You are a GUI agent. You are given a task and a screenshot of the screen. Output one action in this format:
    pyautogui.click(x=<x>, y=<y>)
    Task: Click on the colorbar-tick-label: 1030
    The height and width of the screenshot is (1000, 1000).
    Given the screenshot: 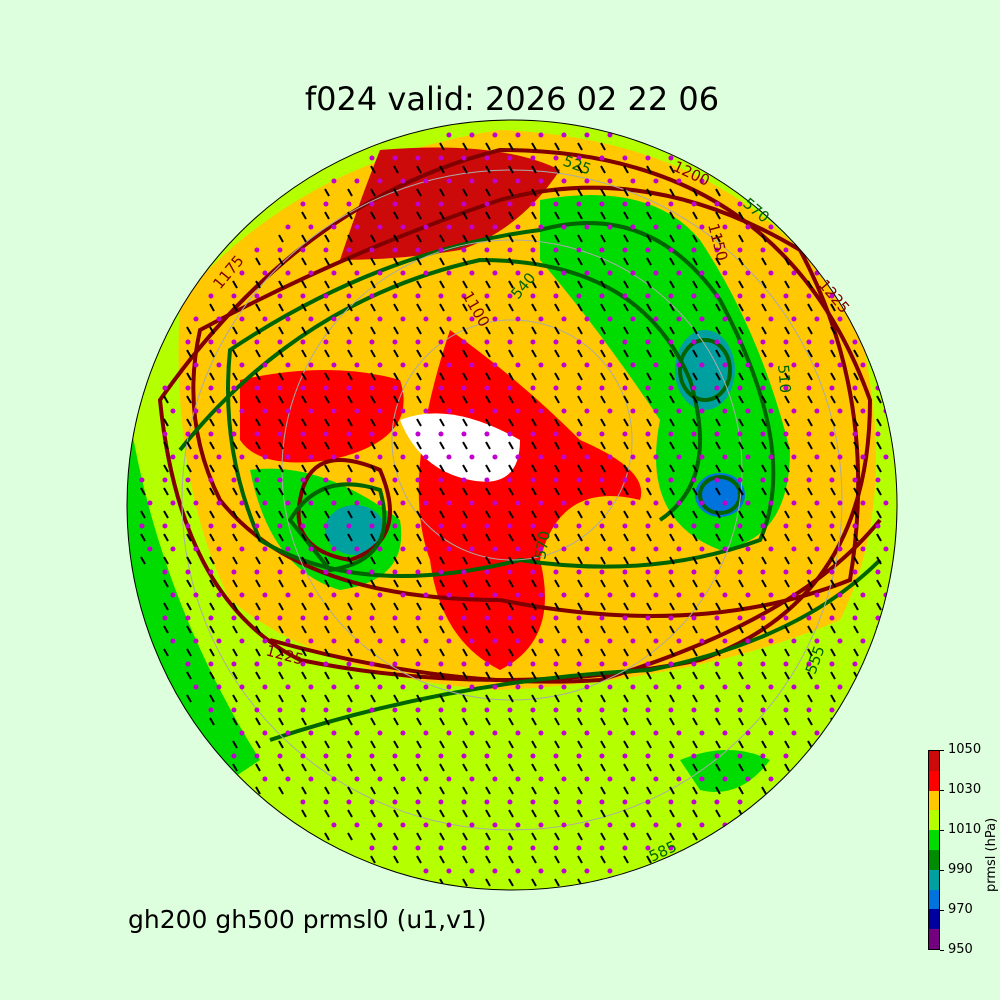 What is the action you would take?
    pyautogui.click(x=965, y=789)
    